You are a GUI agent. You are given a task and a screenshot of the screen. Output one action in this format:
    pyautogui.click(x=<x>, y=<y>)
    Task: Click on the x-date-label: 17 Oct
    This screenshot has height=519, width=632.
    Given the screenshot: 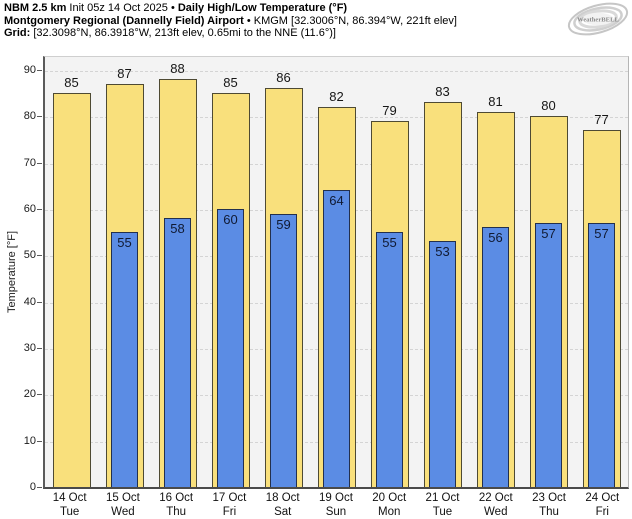 What is the action you would take?
    pyautogui.click(x=229, y=498)
    